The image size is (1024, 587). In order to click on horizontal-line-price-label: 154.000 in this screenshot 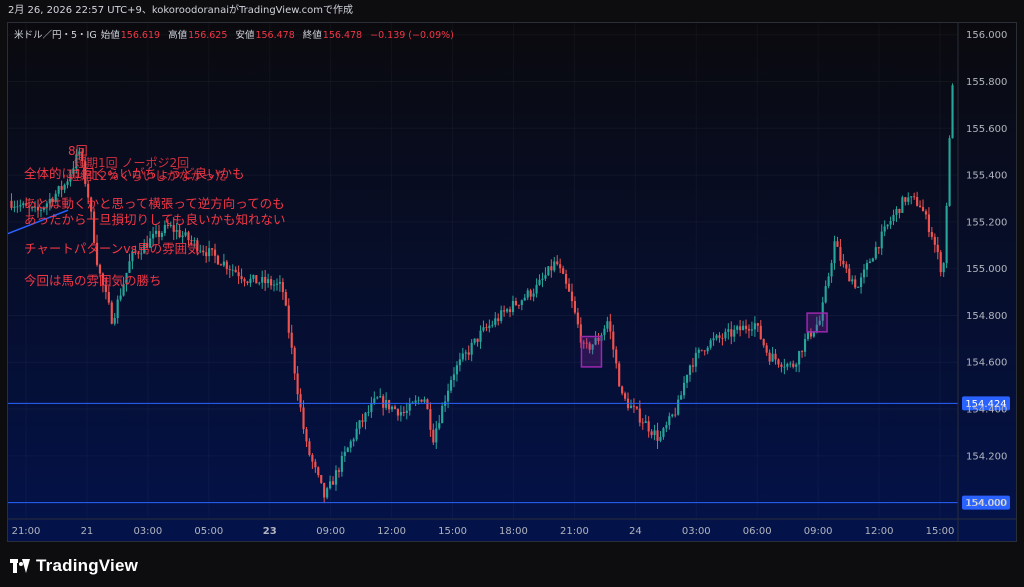, I will do `click(985, 503)`.